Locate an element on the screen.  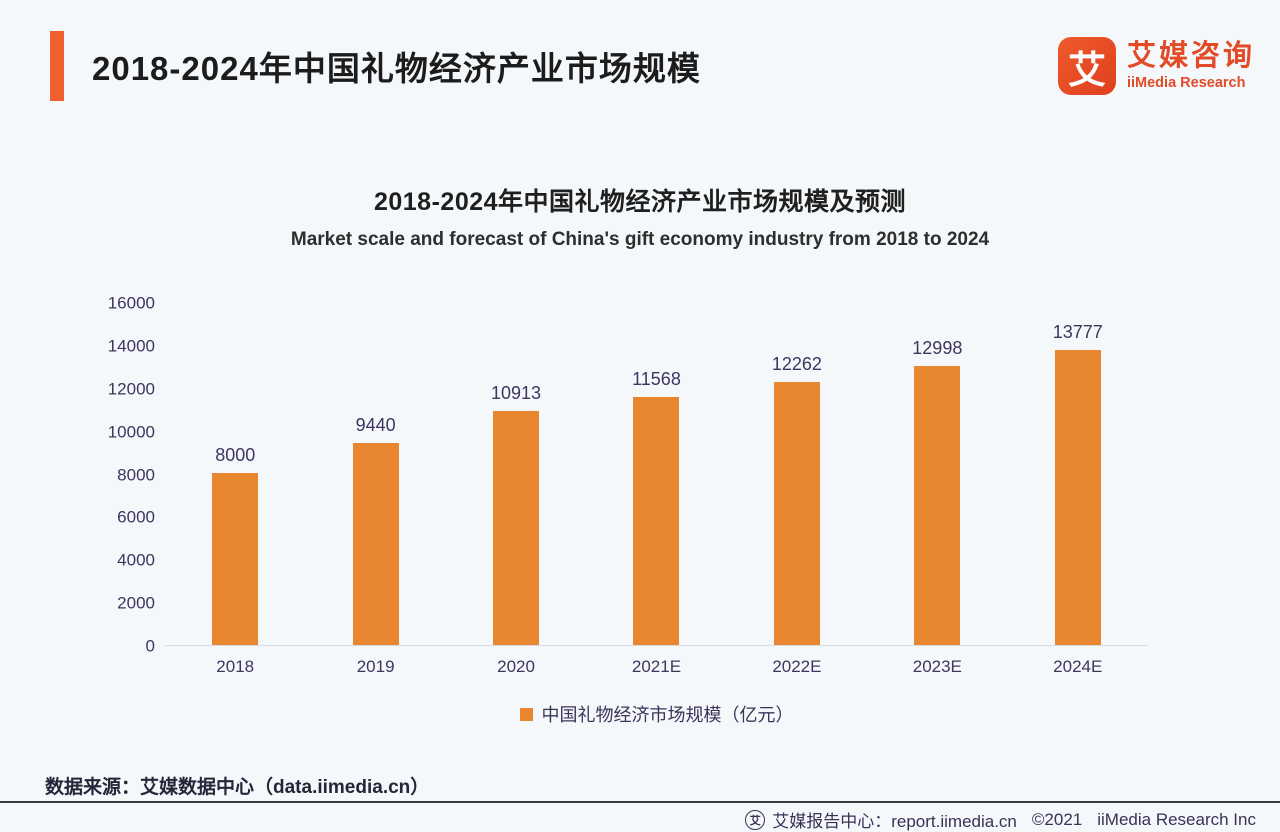
page-title: 2018-2024年中国礼物经济产业市场规模 is located at coordinates (396, 68).